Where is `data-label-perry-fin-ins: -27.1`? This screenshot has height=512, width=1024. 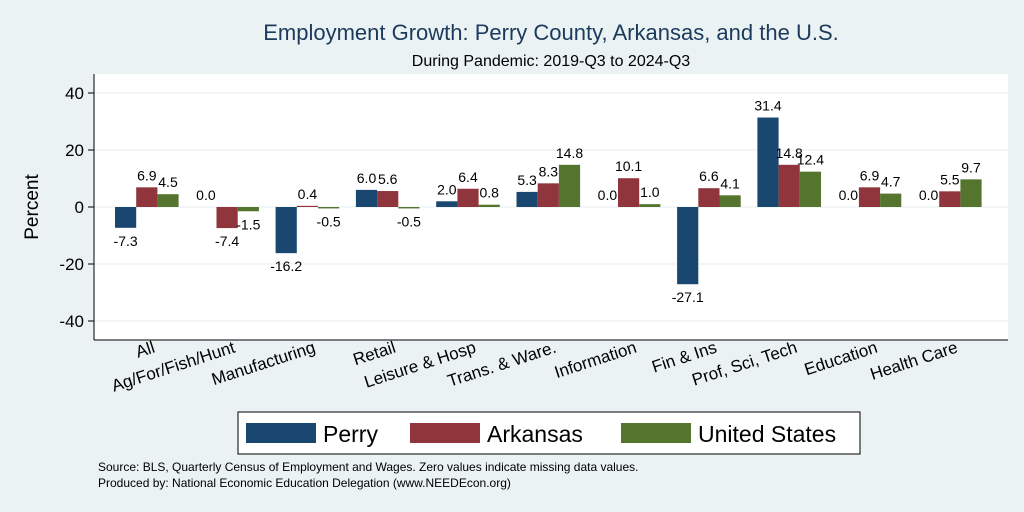 data-label-perry-fin-ins: -27.1 is located at coordinates (688, 297).